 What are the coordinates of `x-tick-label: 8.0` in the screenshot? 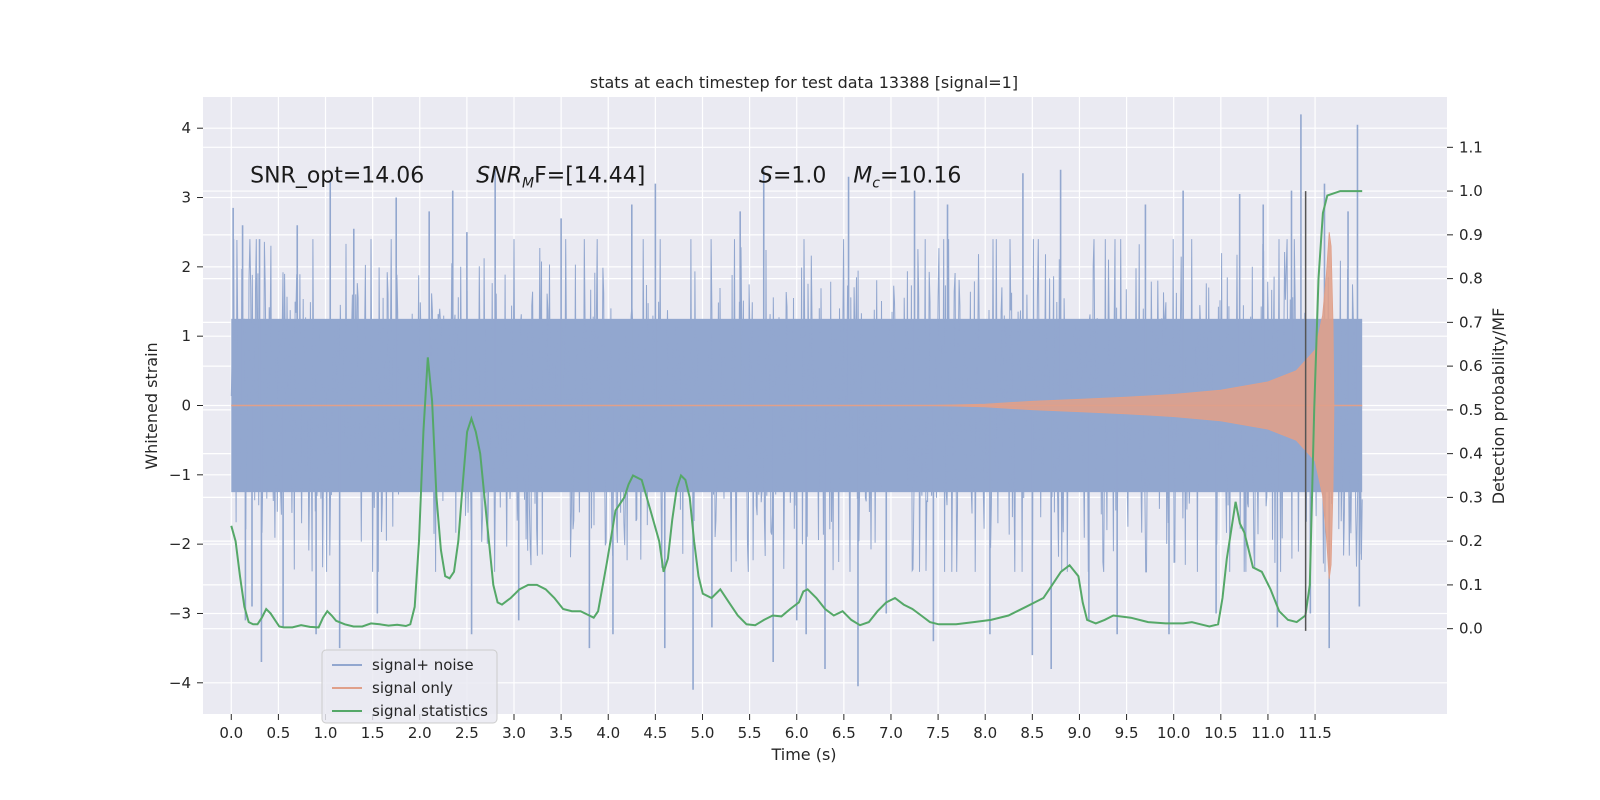 It's located at (985, 733).